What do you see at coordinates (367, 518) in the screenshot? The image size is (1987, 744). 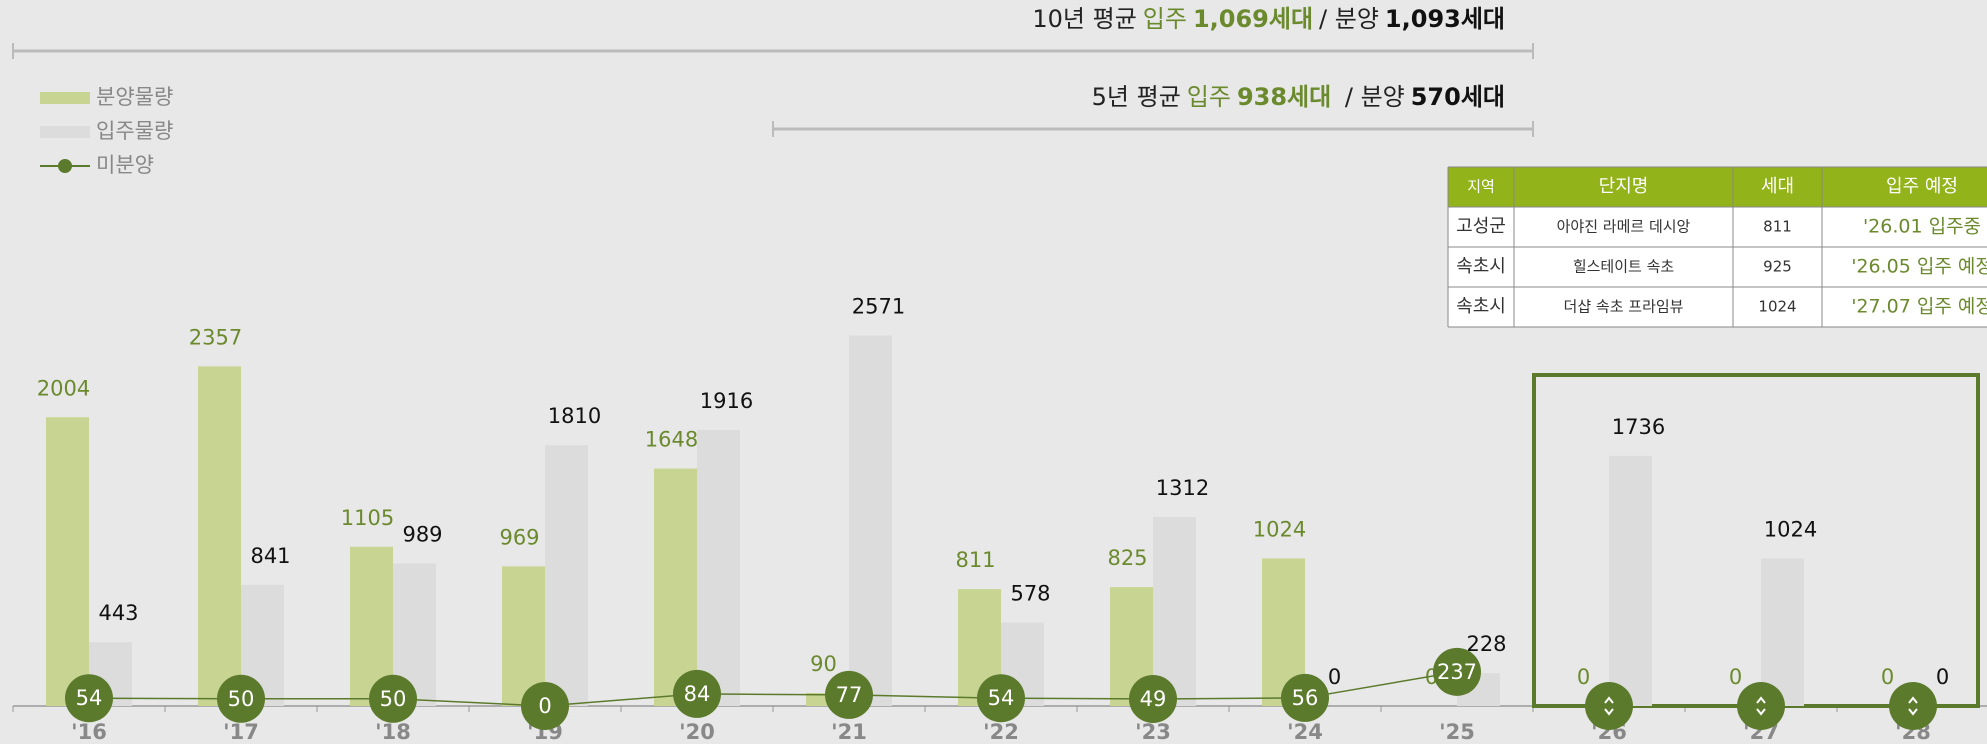 I see `value-label: 1105` at bounding box center [367, 518].